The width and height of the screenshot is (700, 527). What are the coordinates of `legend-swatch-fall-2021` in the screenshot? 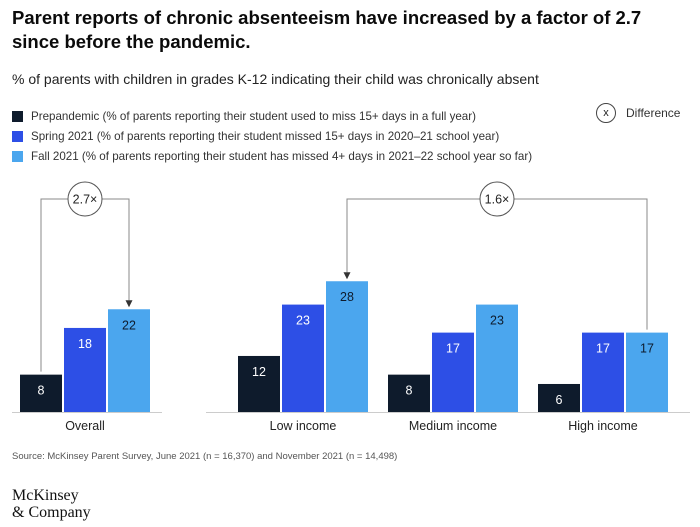 It's located at (17, 156).